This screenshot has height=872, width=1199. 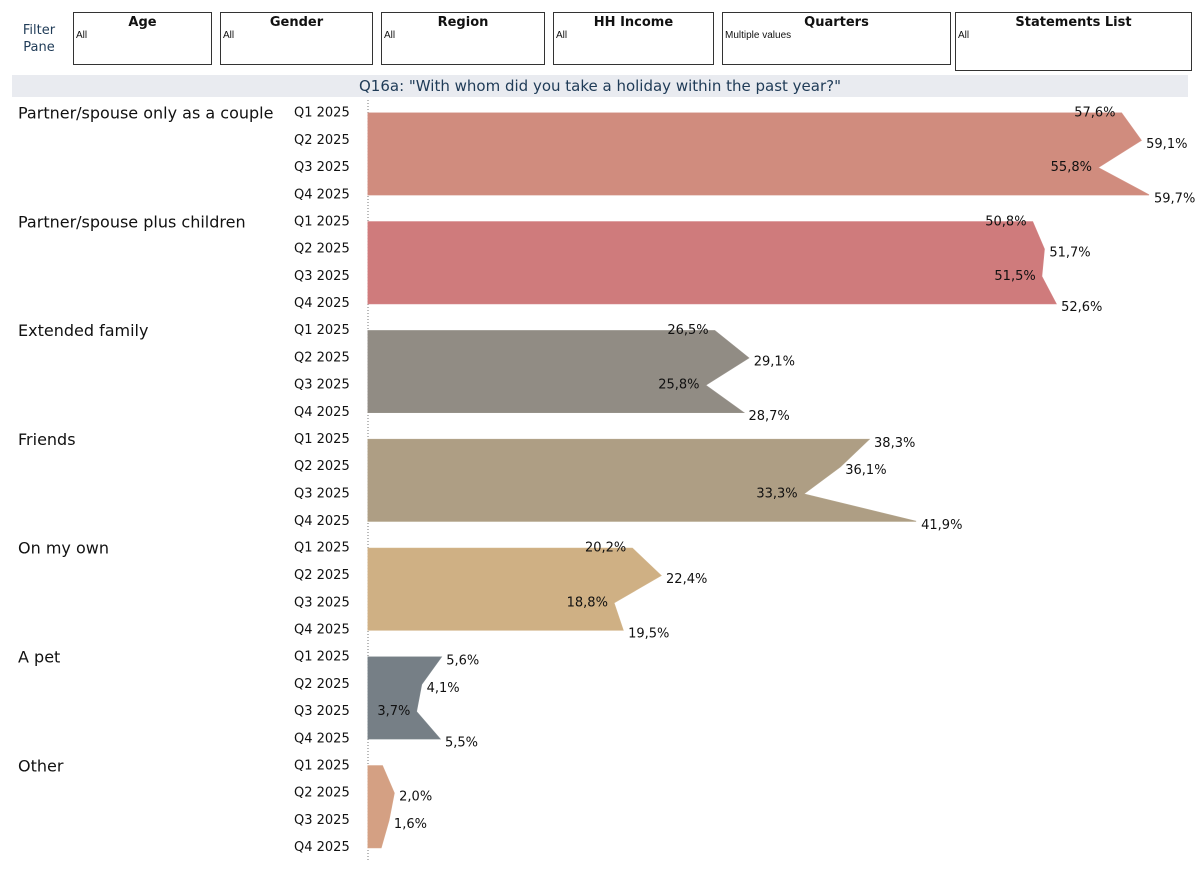 I want to click on value-label: 19,5%, so click(x=648, y=634).